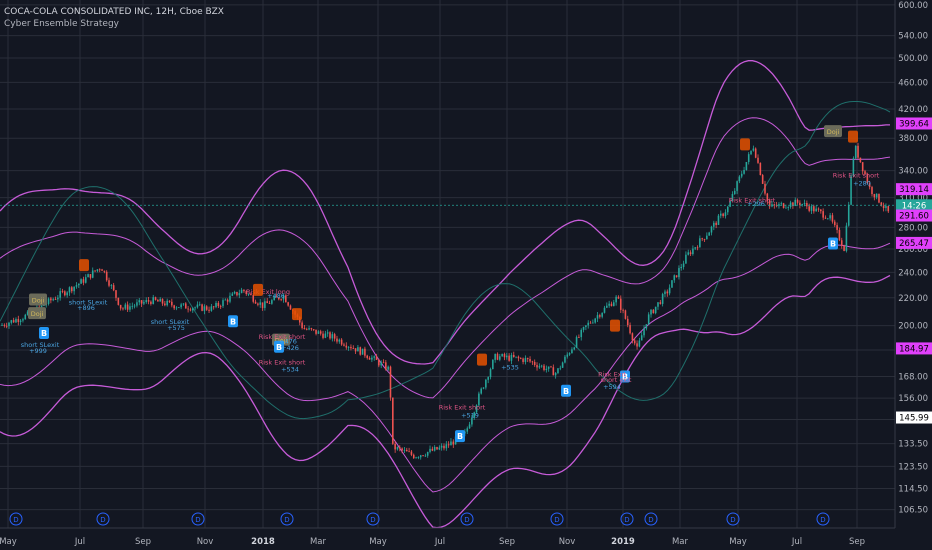 The image size is (932, 550). Describe the element at coordinates (914, 123) in the screenshot. I see `price-tag-box` at that location.